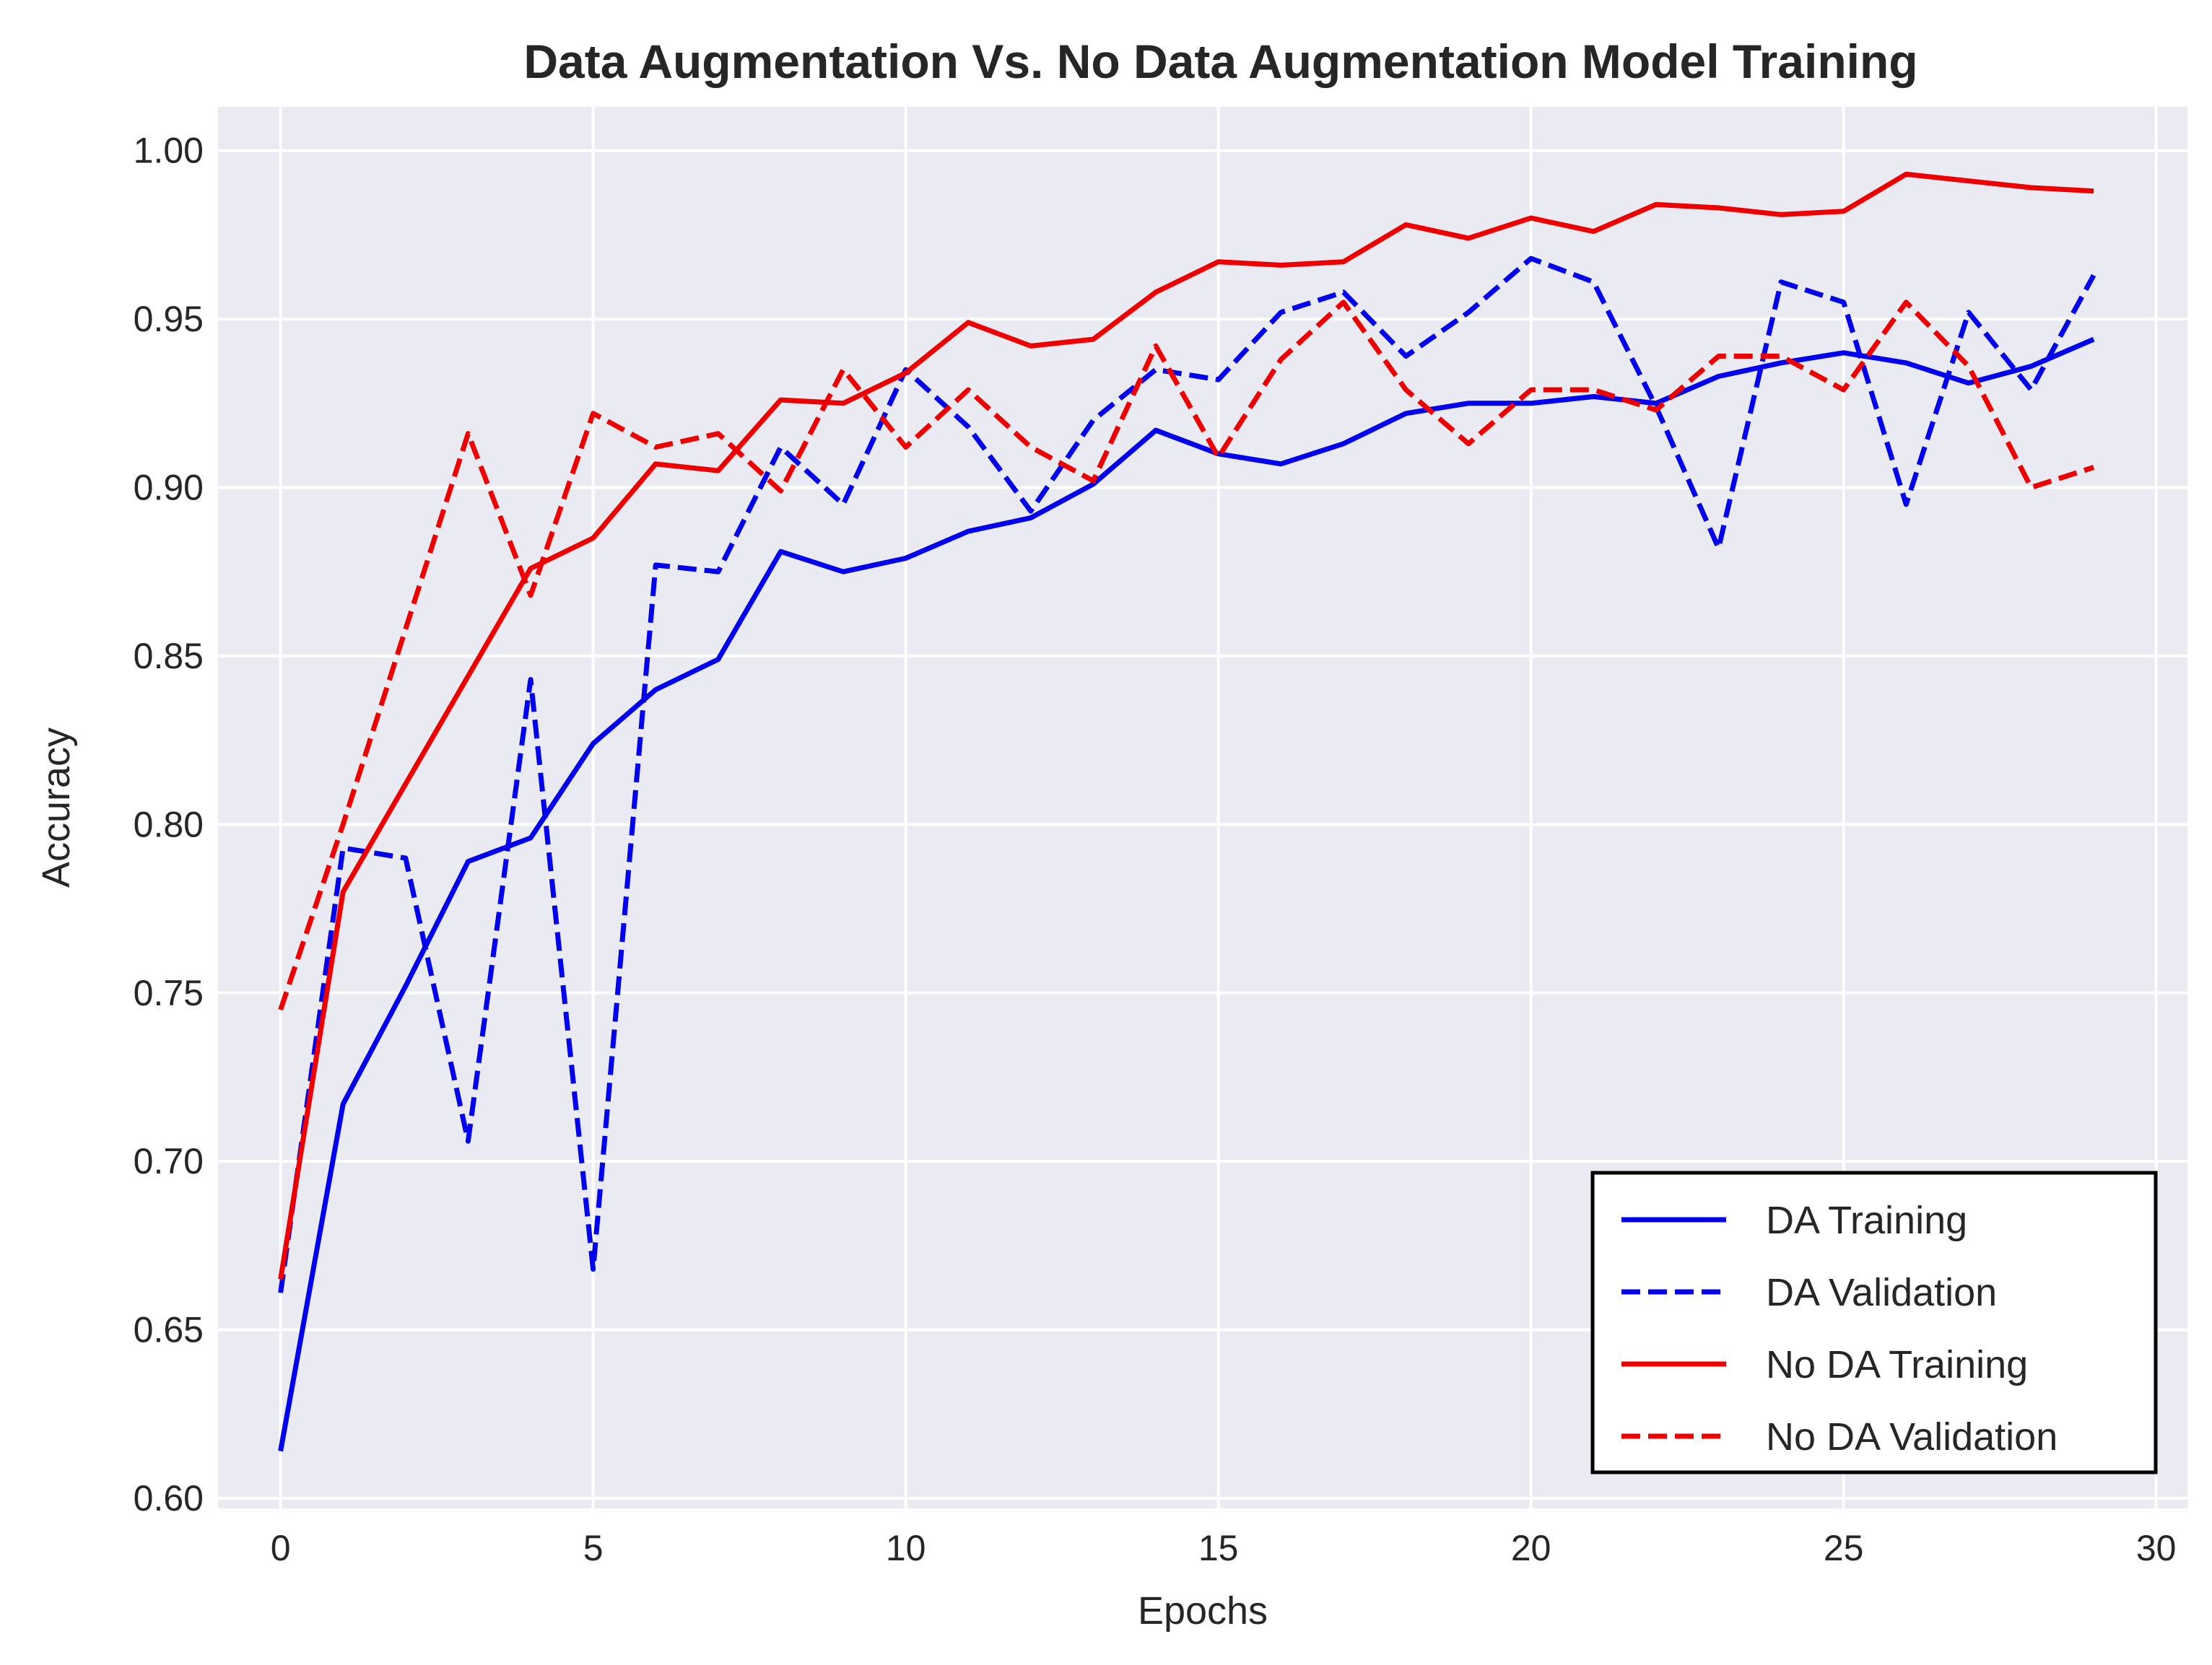 Image resolution: width=2212 pixels, height=1665 pixels. What do you see at coordinates (2156, 1548) in the screenshot?
I see `x-tick-label: 30` at bounding box center [2156, 1548].